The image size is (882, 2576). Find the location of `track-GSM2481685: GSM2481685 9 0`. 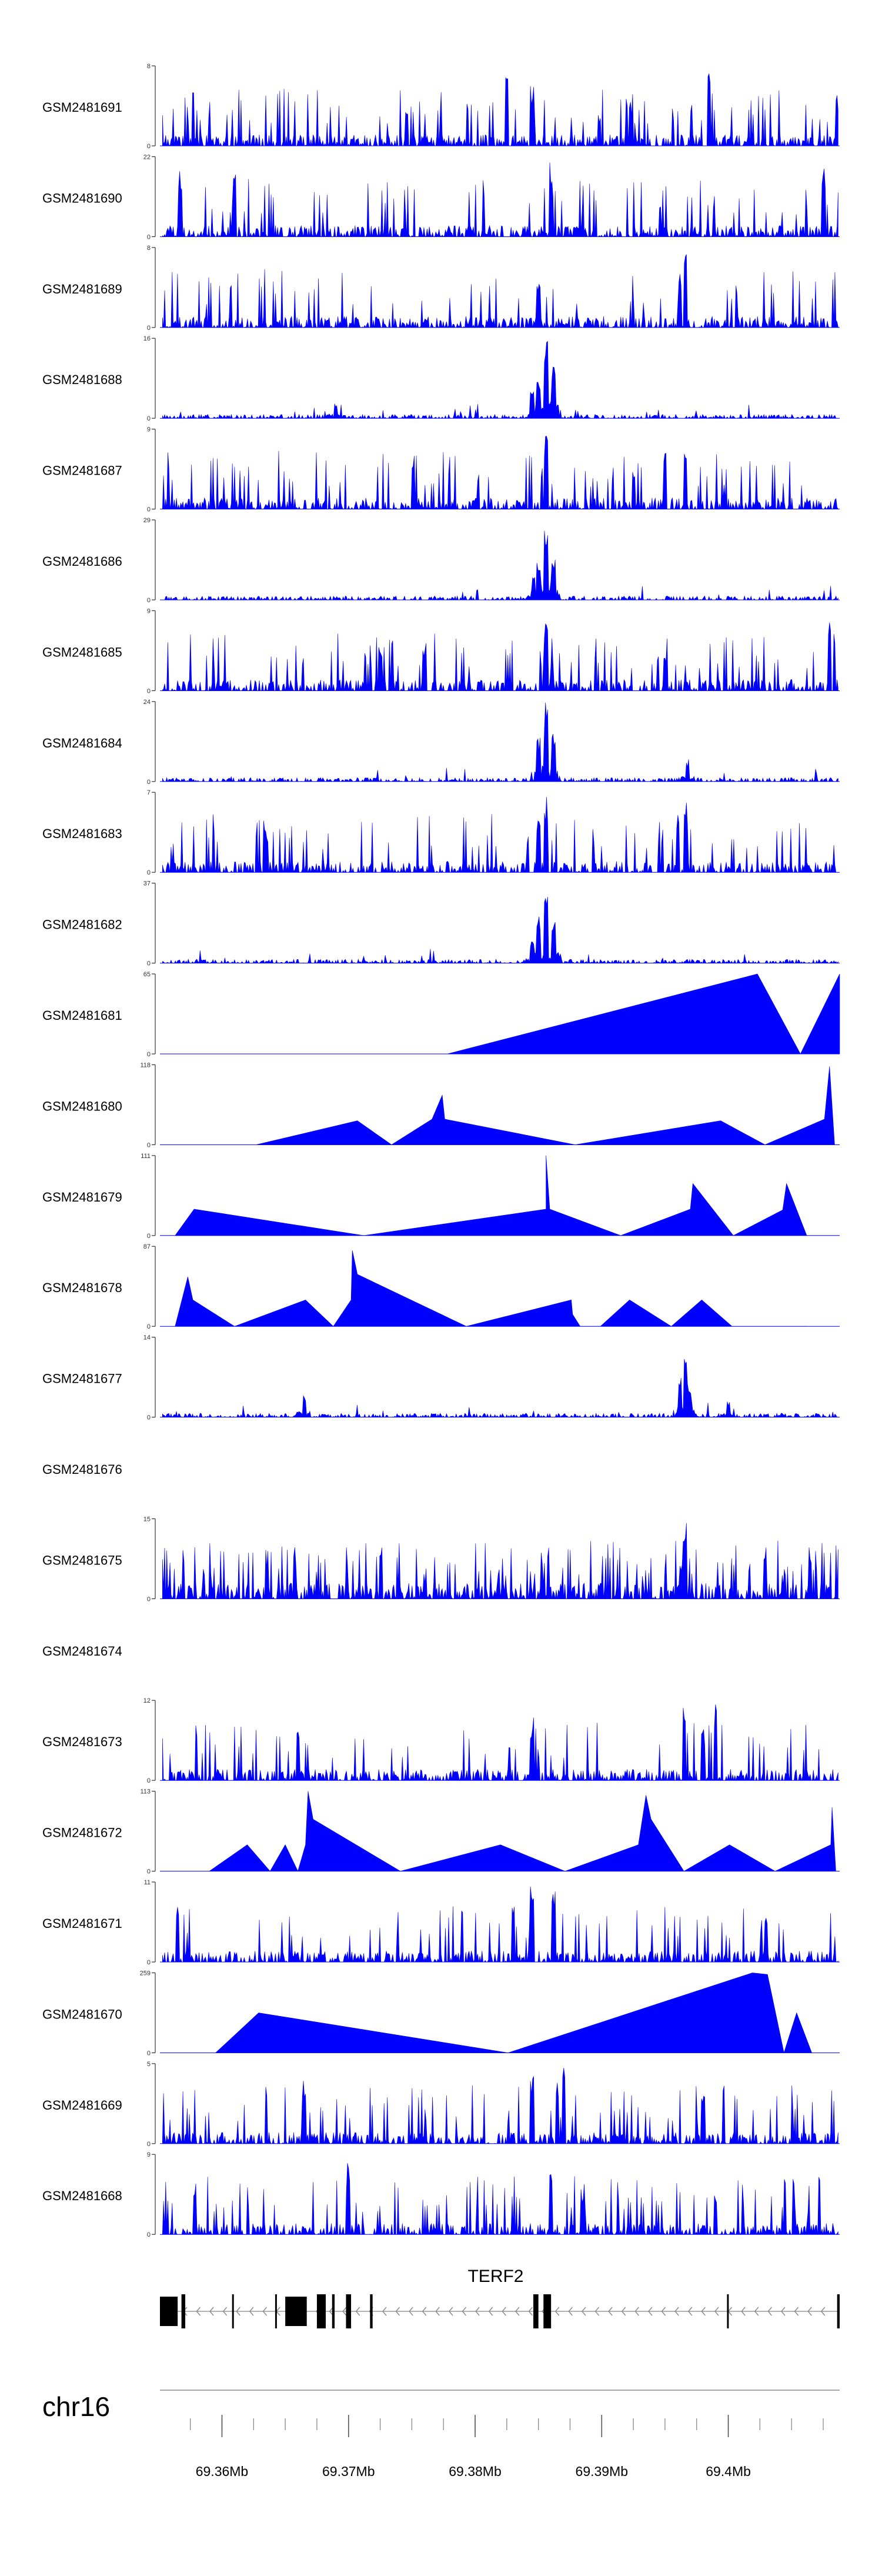

track-GSM2481685: GSM2481685 9 0 is located at coordinates (441, 651).